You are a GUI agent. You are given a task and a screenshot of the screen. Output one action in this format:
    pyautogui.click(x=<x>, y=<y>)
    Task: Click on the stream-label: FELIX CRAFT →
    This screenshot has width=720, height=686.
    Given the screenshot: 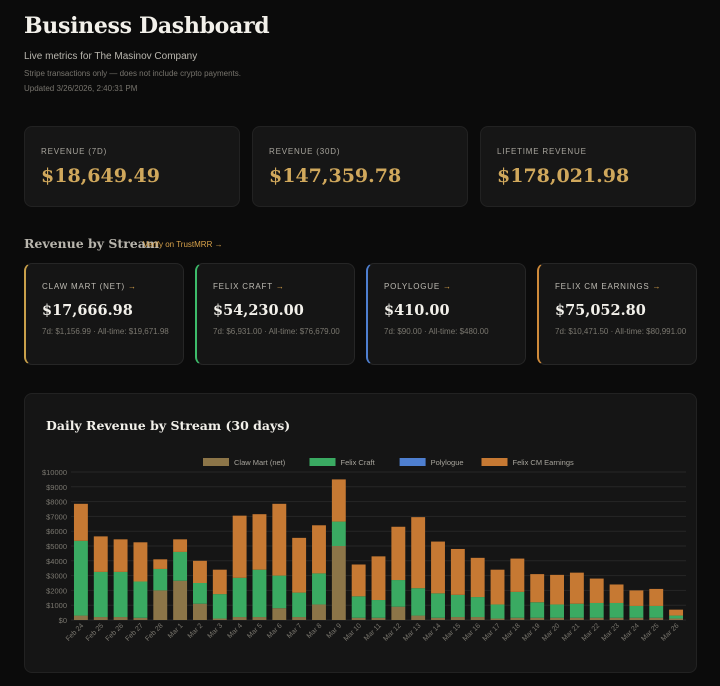 What is the action you would take?
    pyautogui.click(x=249, y=286)
    